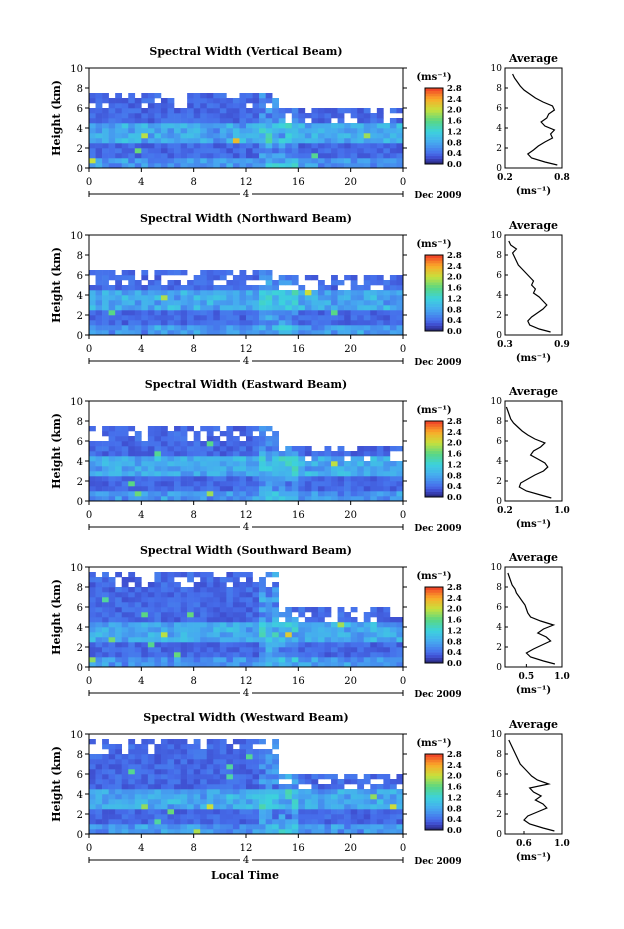 The height and width of the screenshot is (929, 624). I want to click on x-tick-label: 0, so click(403, 848).